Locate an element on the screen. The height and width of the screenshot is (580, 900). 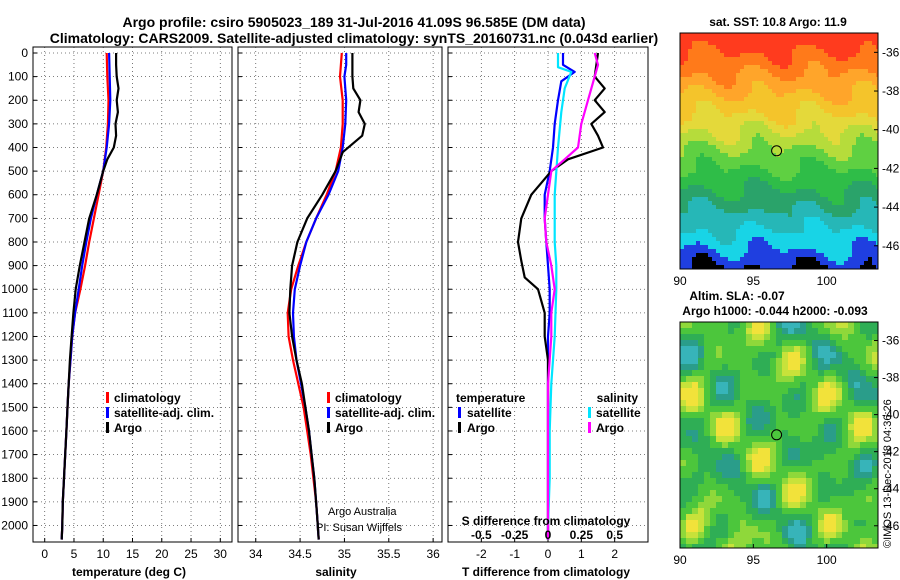
depth-tick-label: 1100 is located at coordinates (15, 313).